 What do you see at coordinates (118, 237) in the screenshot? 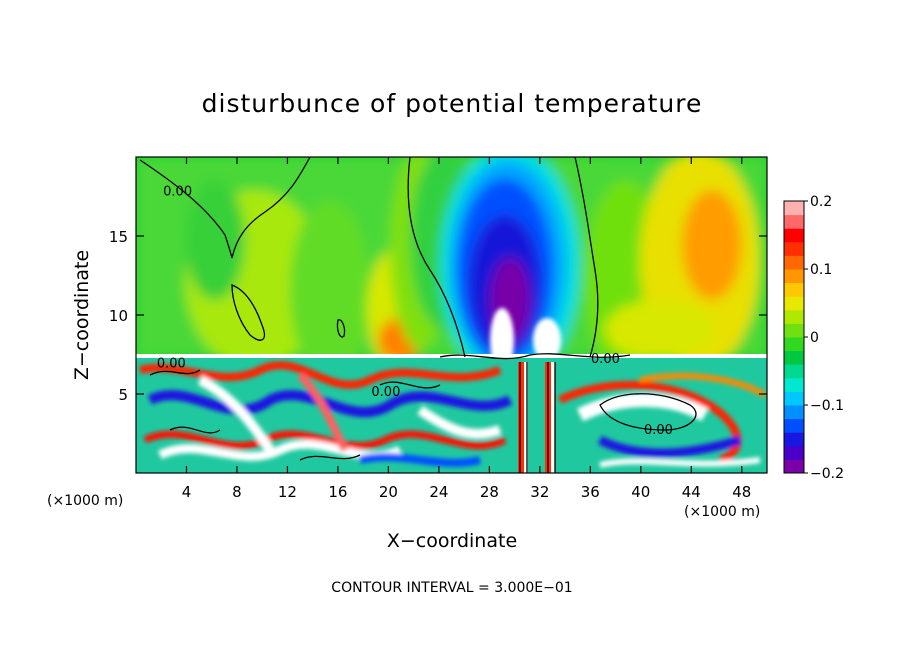
I see `y-tick-label: 15` at bounding box center [118, 237].